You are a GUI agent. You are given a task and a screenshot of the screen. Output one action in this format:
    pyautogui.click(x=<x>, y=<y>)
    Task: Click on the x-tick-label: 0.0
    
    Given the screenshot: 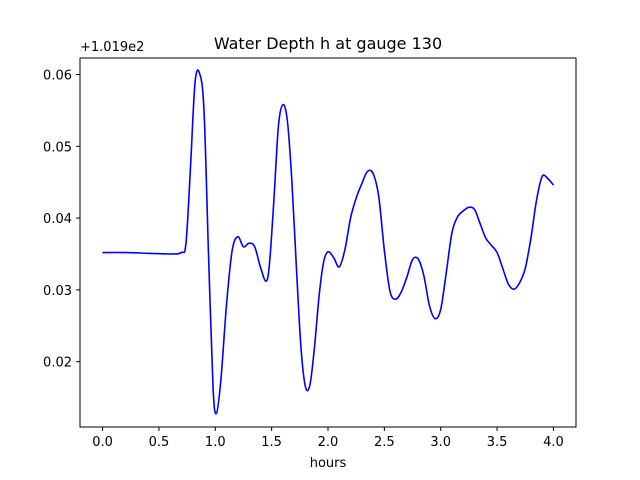 What is the action you would take?
    pyautogui.click(x=102, y=442)
    